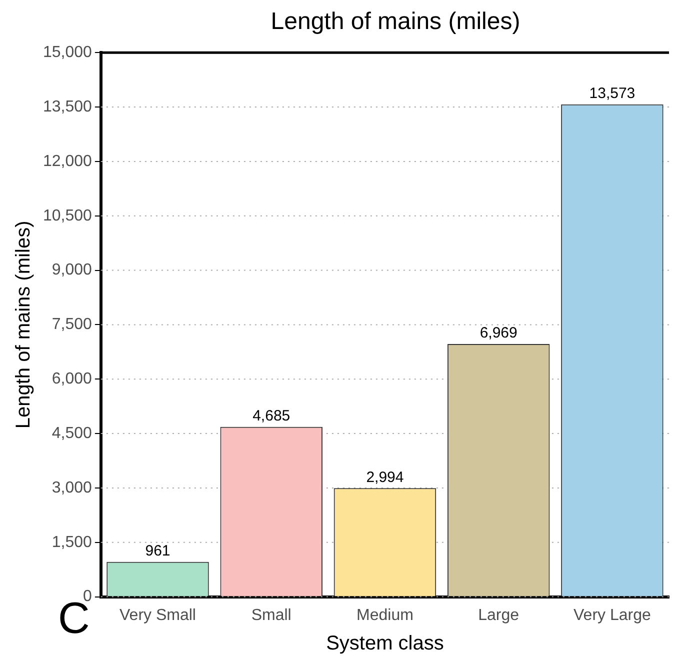 The image size is (681, 667). Describe the element at coordinates (158, 615) in the screenshot. I see `x-tick-label: Very Small` at that location.